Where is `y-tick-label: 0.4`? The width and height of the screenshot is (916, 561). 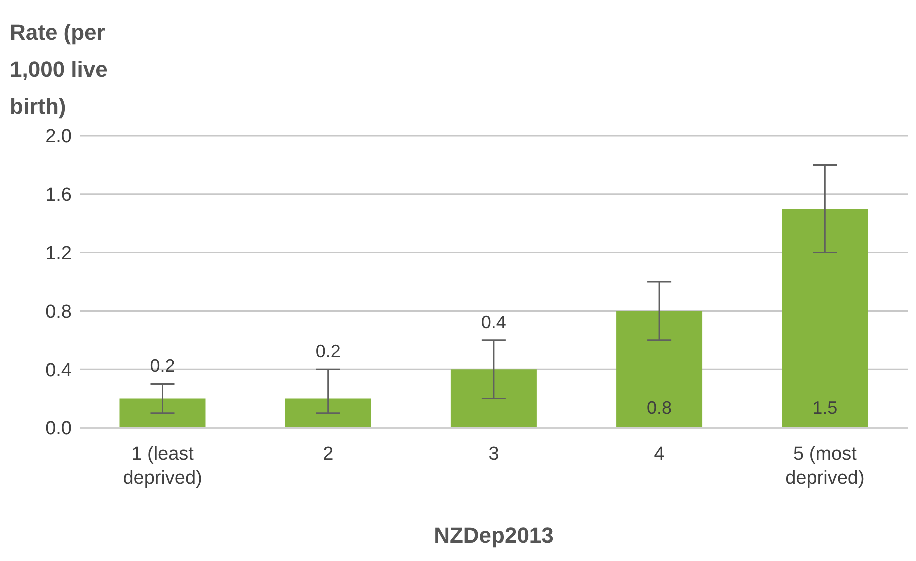 y-tick-label: 0.4 is located at coordinates (59, 371).